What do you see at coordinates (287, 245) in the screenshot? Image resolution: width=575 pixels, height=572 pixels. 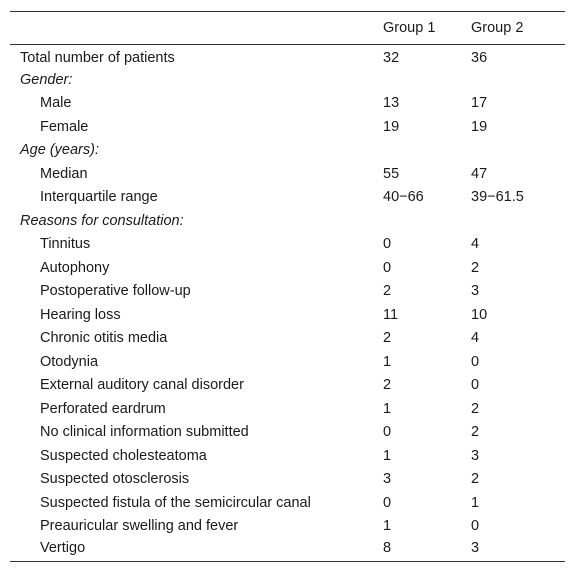 I see `table-row: Tinnitus 0 4` at bounding box center [287, 245].